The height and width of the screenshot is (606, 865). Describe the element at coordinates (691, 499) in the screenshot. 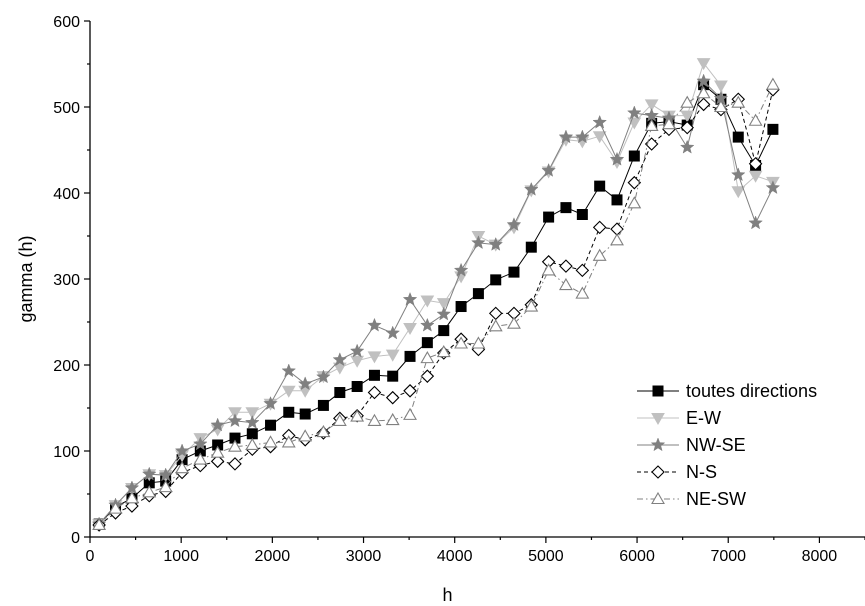

I see `legend-item: NE-SW` at that location.